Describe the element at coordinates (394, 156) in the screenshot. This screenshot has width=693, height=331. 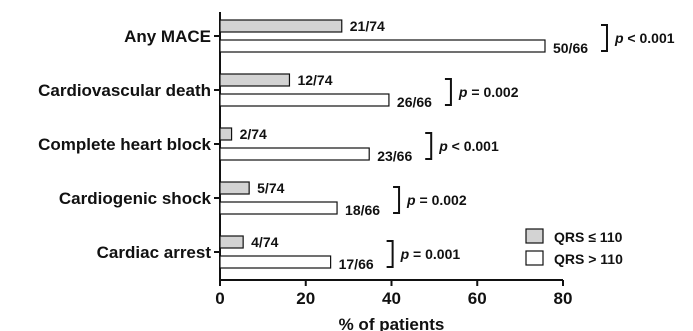
I see `bar-data-label: 23/66` at that location.